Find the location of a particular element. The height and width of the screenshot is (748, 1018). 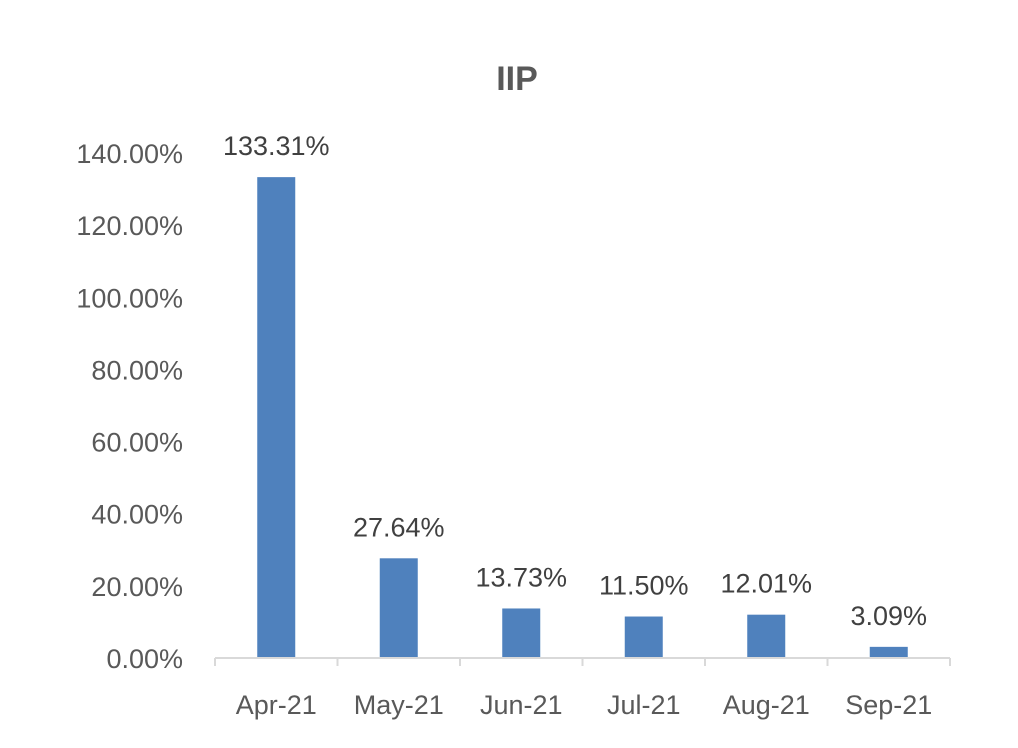

data-label: 3.09% is located at coordinates (888, 616).